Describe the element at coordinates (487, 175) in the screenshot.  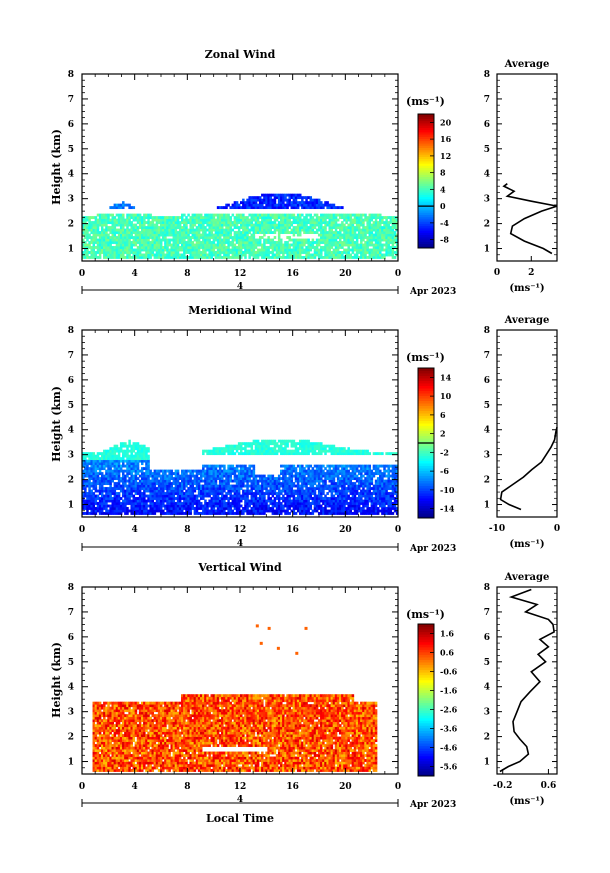
I see `profile-y-tick-label: 4` at that location.